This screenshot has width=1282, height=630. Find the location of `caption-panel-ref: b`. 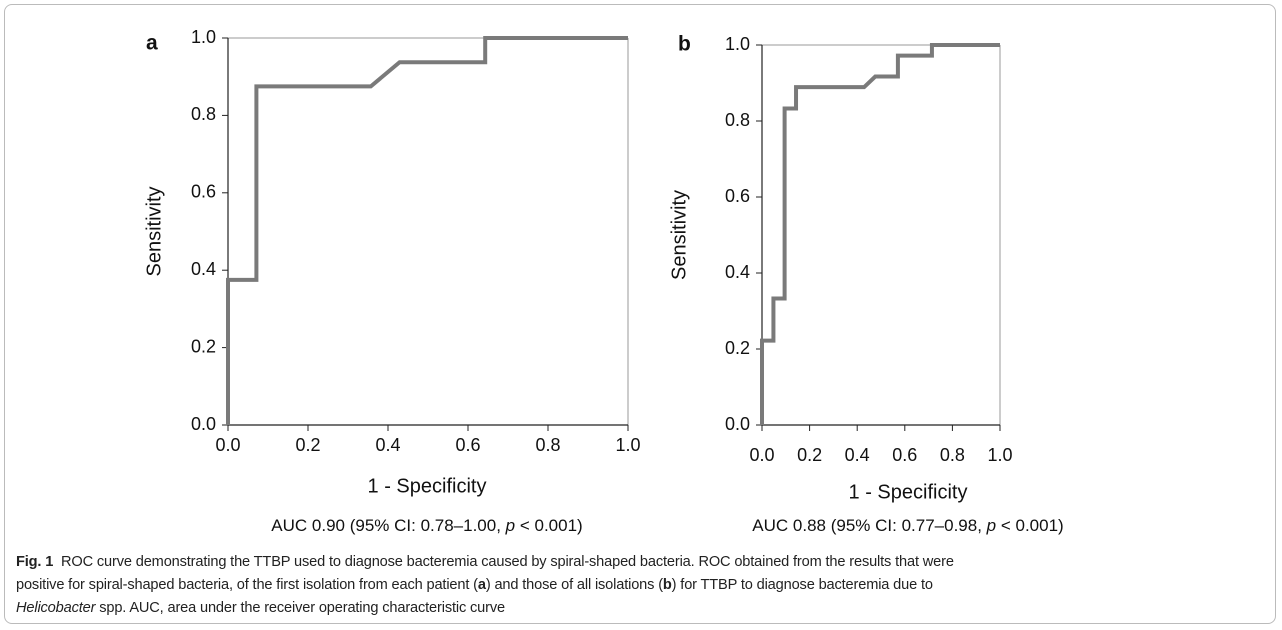

caption-panel-ref: b is located at coordinates (667, 585).